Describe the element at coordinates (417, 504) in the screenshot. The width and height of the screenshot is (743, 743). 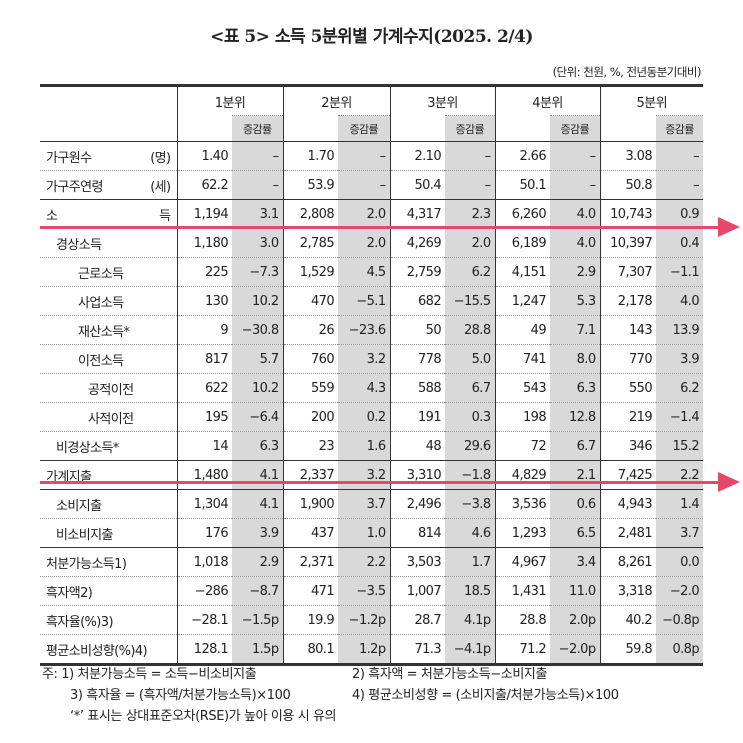
I see `value-cell: 2,496` at that location.